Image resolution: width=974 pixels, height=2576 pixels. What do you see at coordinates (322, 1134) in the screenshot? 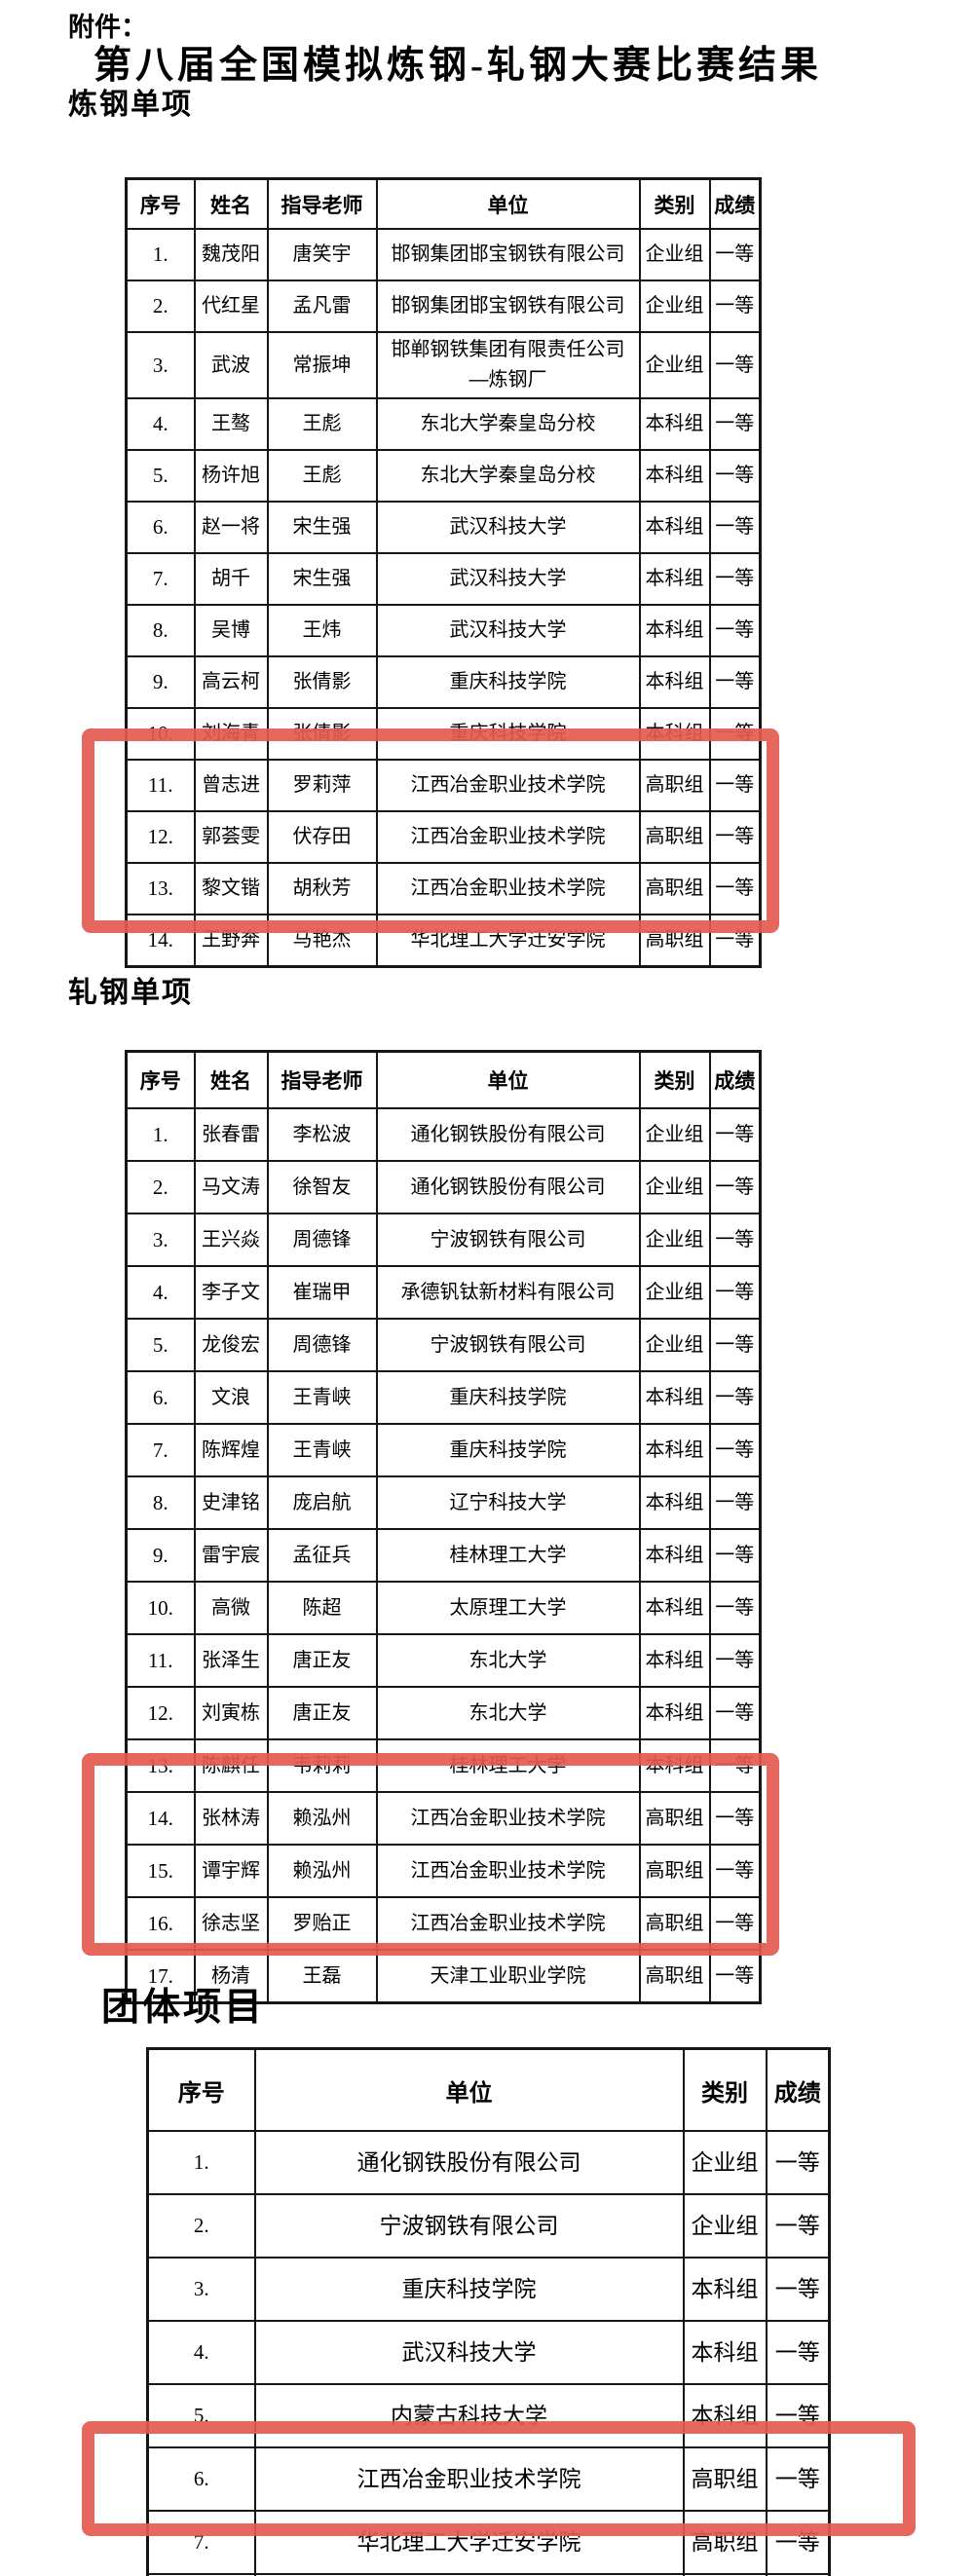
I see `cell-advisor: 李松波` at bounding box center [322, 1134].